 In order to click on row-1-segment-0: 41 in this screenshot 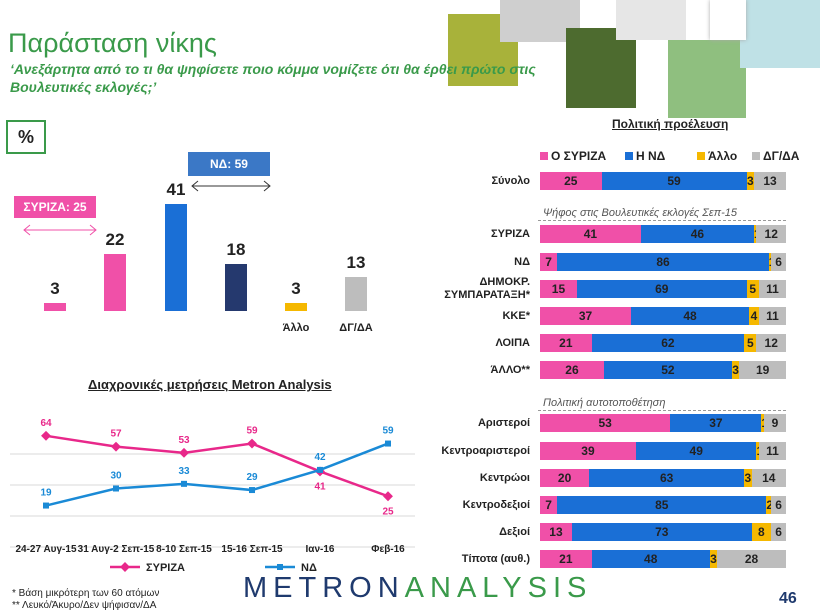, I will do `click(590, 234)`.